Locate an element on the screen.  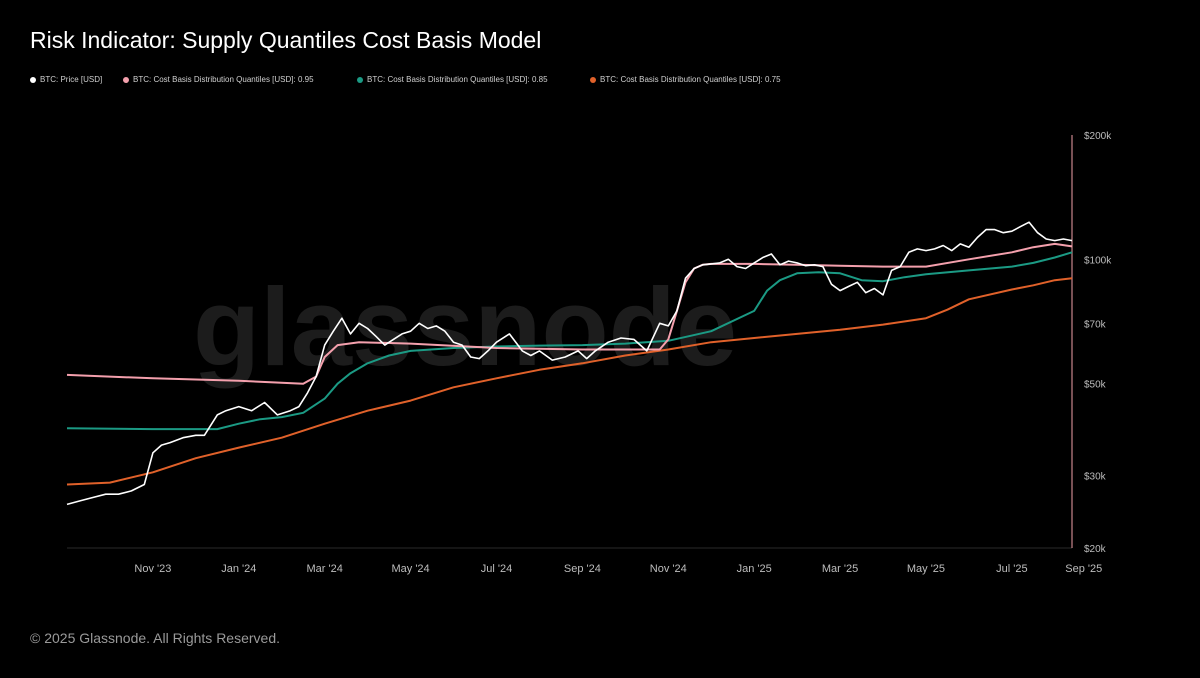
legend-dot-q95 is located at coordinates (126, 79).